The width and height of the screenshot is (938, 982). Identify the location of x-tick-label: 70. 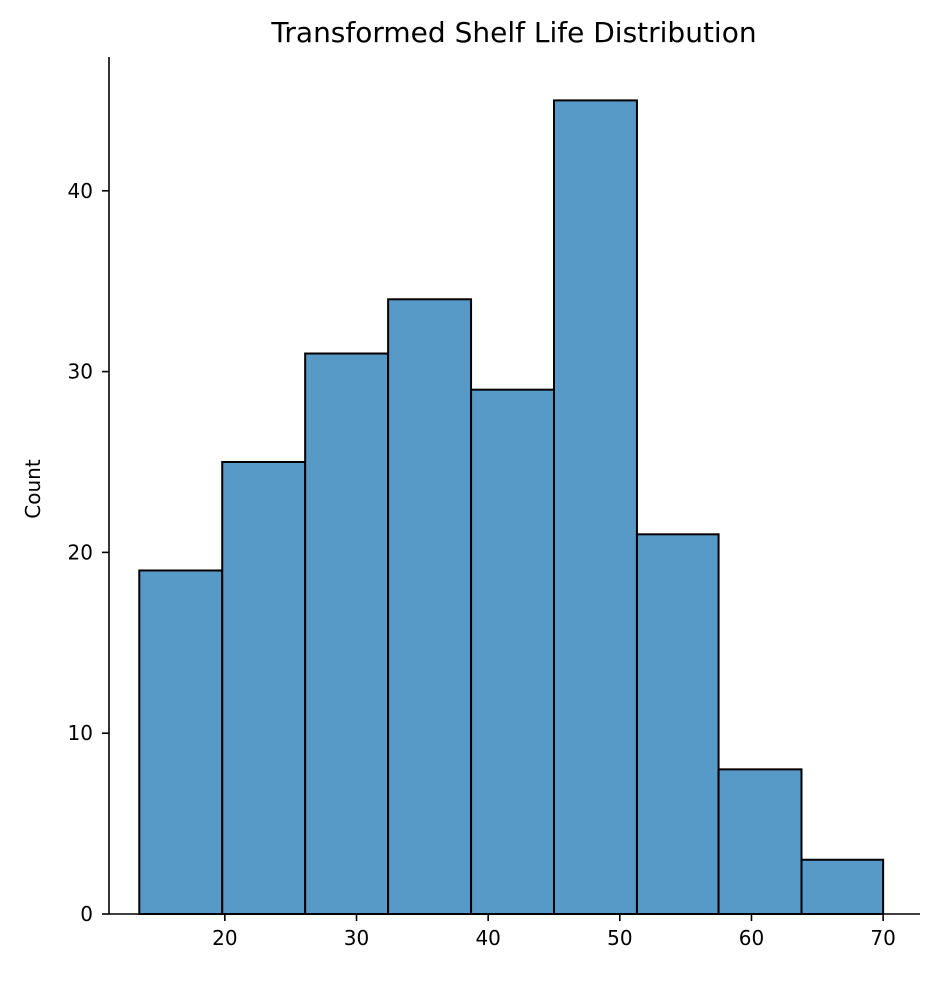
(882, 938).